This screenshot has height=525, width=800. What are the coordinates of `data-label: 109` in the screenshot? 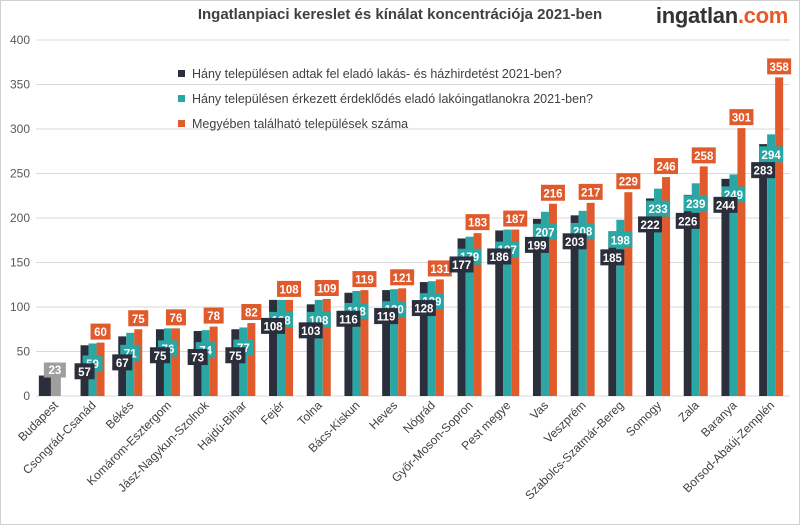 It's located at (326, 289).